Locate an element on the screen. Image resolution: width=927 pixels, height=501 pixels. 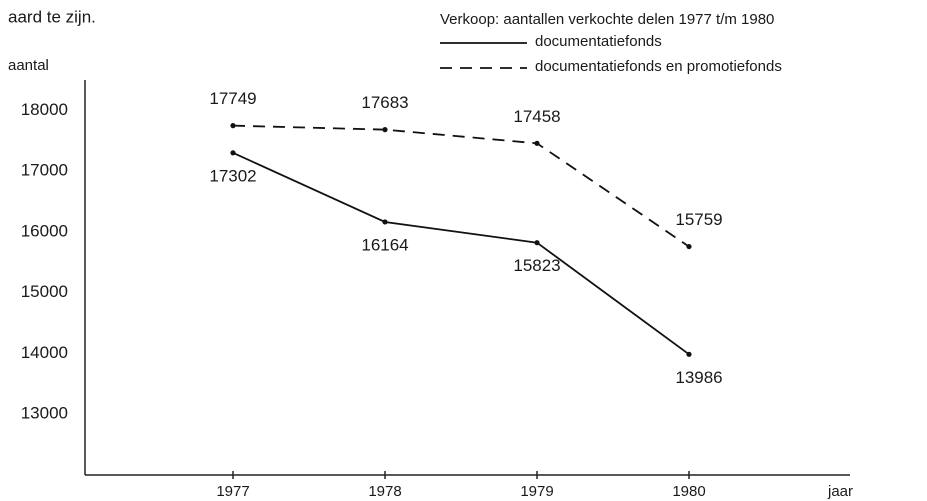
x-tick-label: 1977 is located at coordinates (232, 491).